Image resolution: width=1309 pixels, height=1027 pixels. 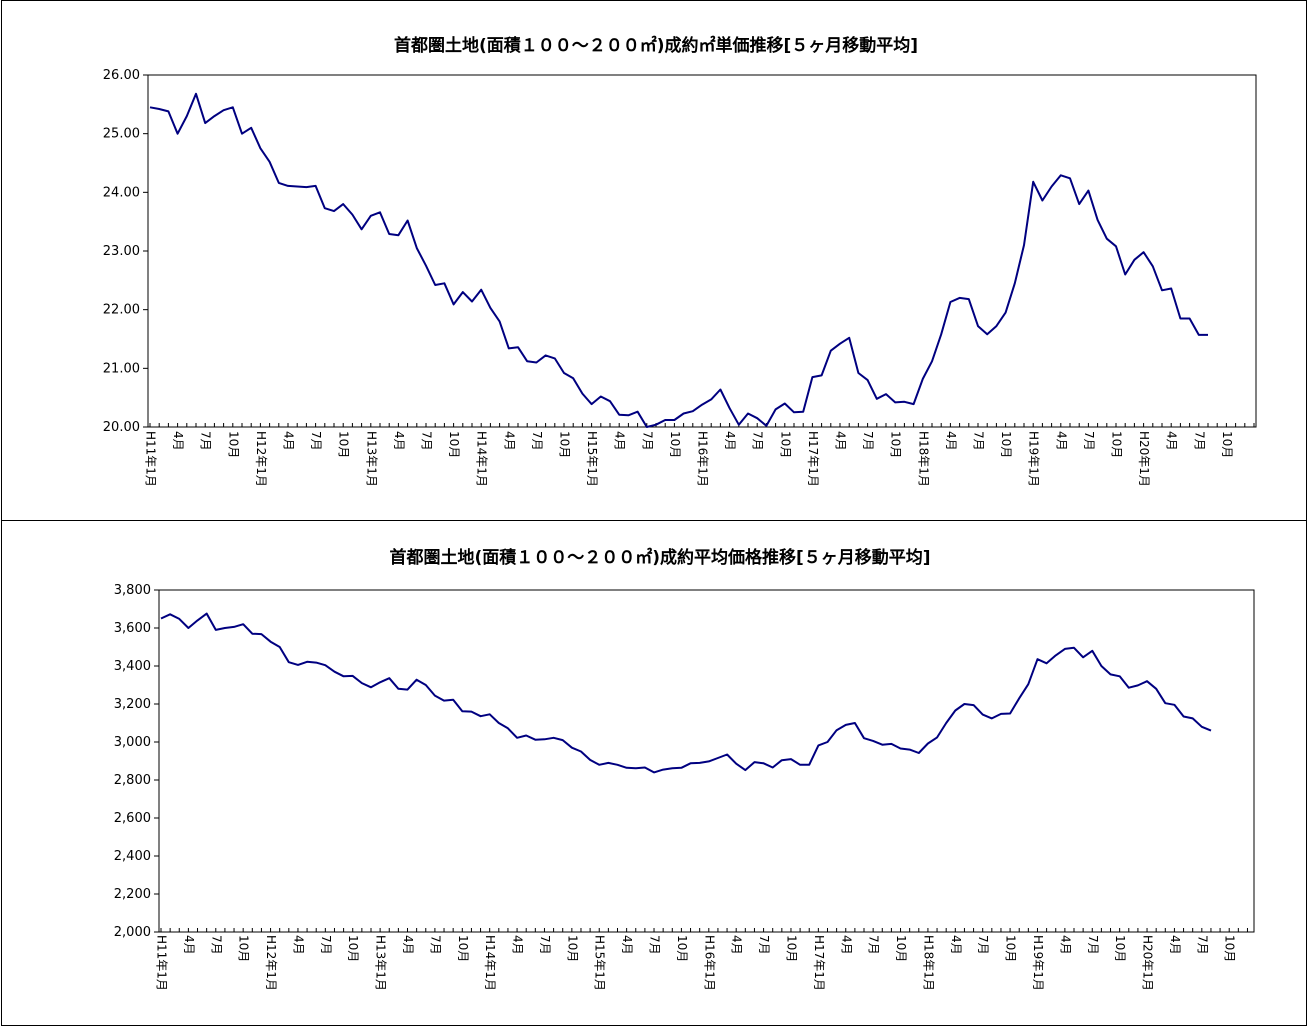 I want to click on y-tick-label: 26.00, so click(x=121, y=75).